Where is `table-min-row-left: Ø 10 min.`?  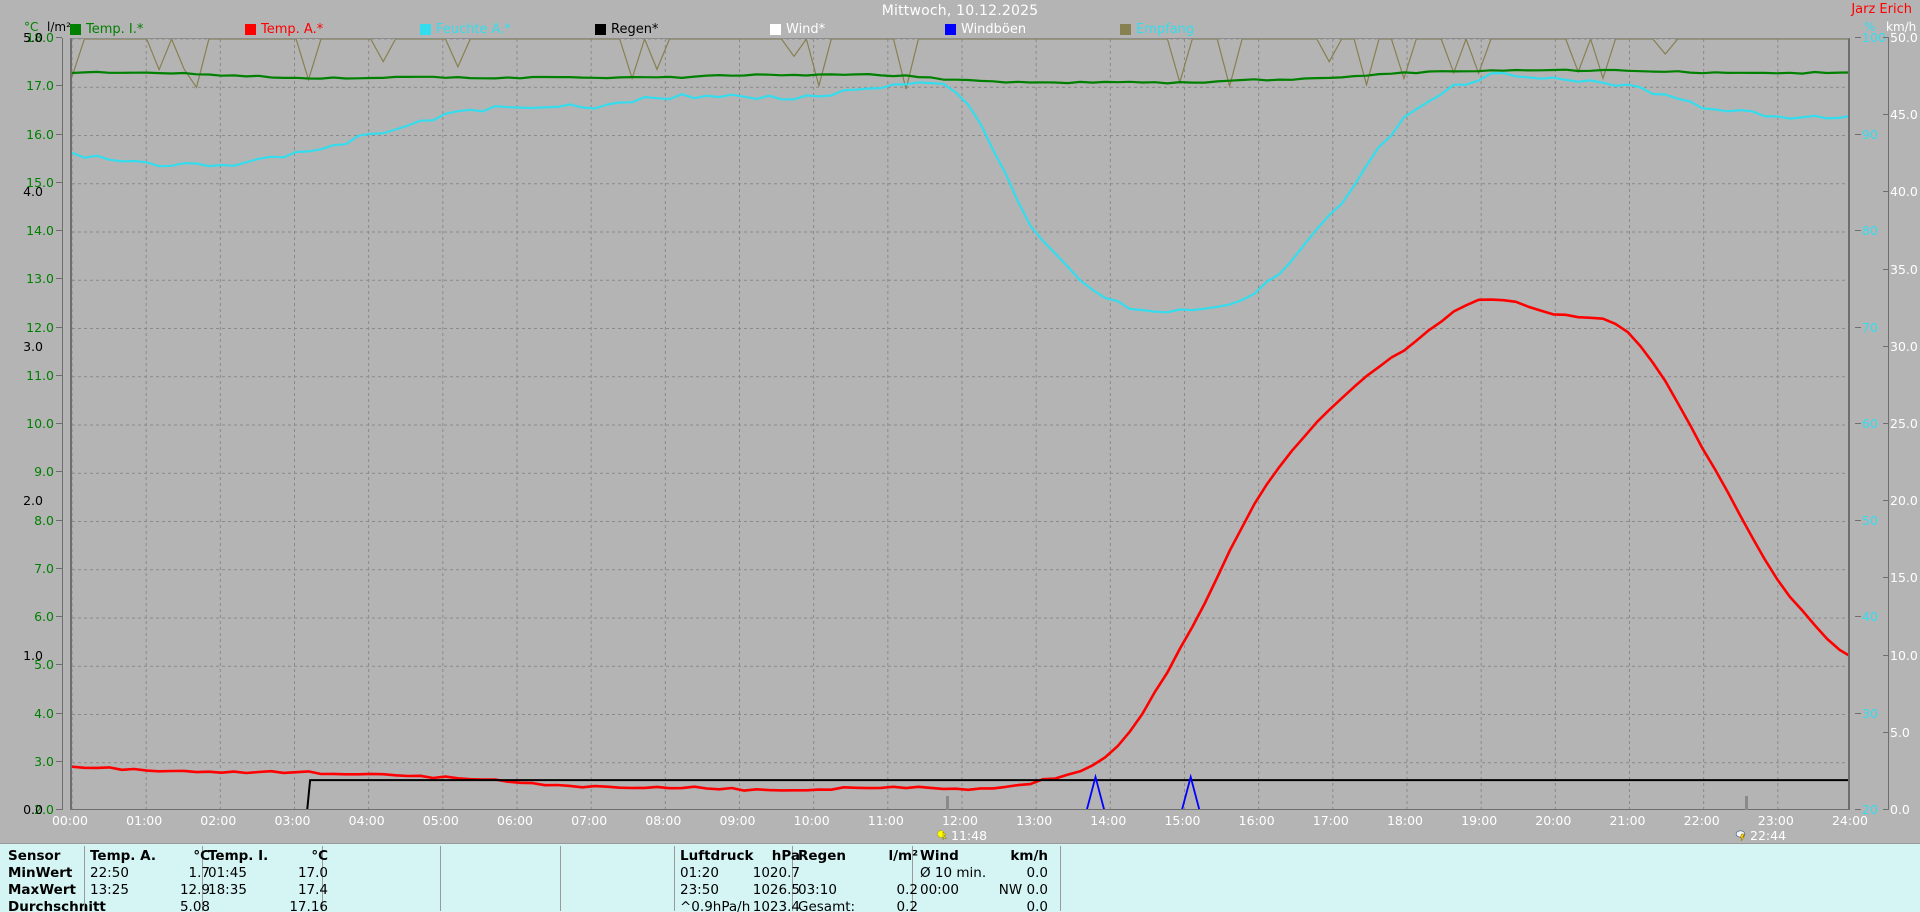
table-min-row-left: Ø 10 min. is located at coordinates (953, 873).